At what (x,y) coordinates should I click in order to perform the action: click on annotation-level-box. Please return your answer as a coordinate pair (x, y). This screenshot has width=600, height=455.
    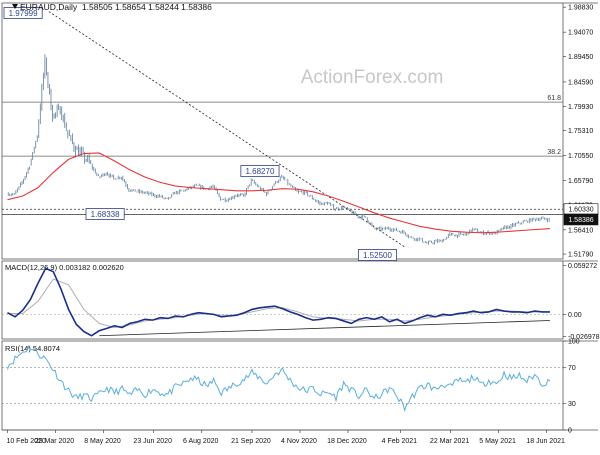
    Looking at the image, I should click on (105, 214).